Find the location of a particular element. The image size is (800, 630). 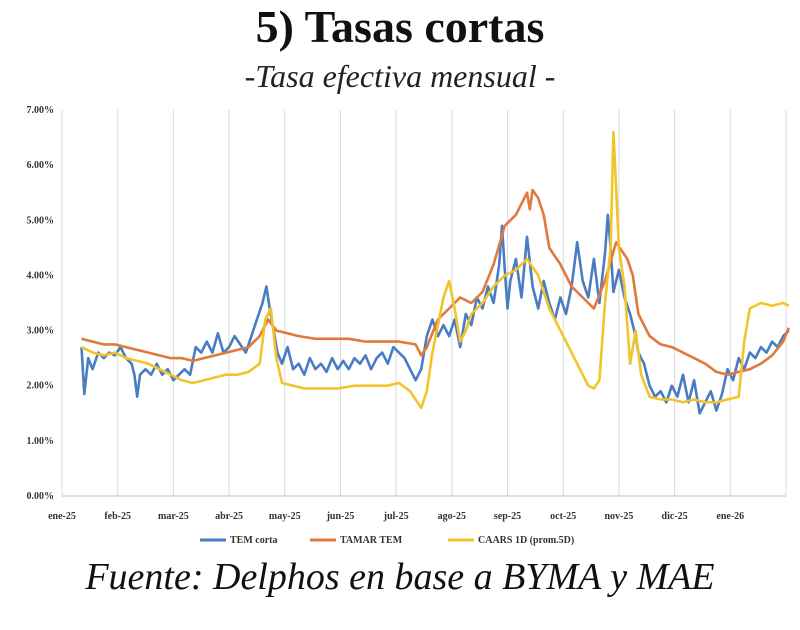

y-tick-label: 2.00% is located at coordinates (41, 386).